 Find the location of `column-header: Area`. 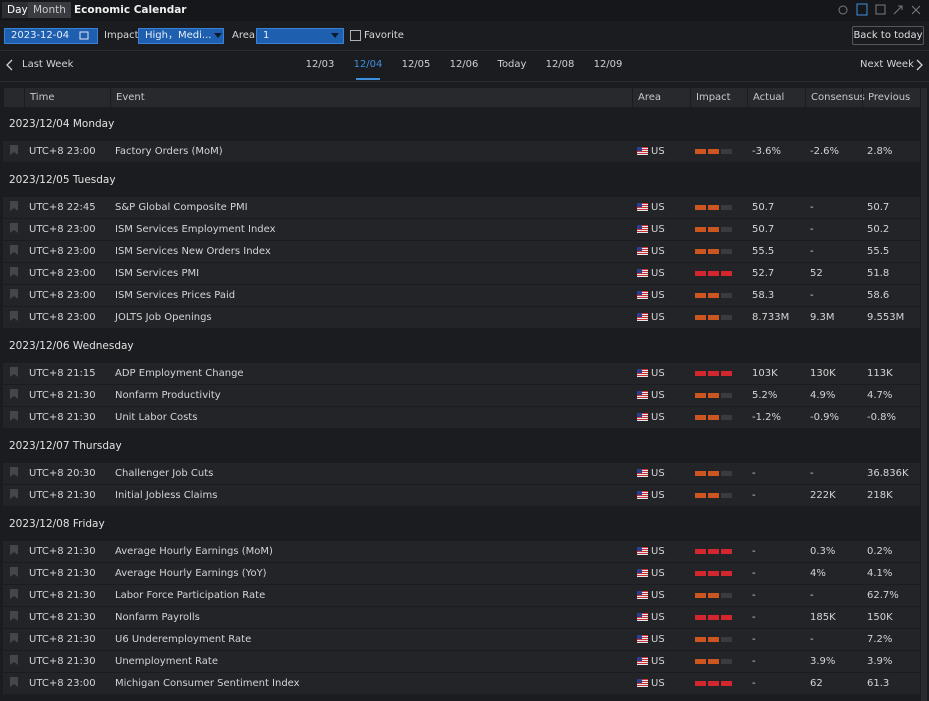

column-header: Area is located at coordinates (661, 97).